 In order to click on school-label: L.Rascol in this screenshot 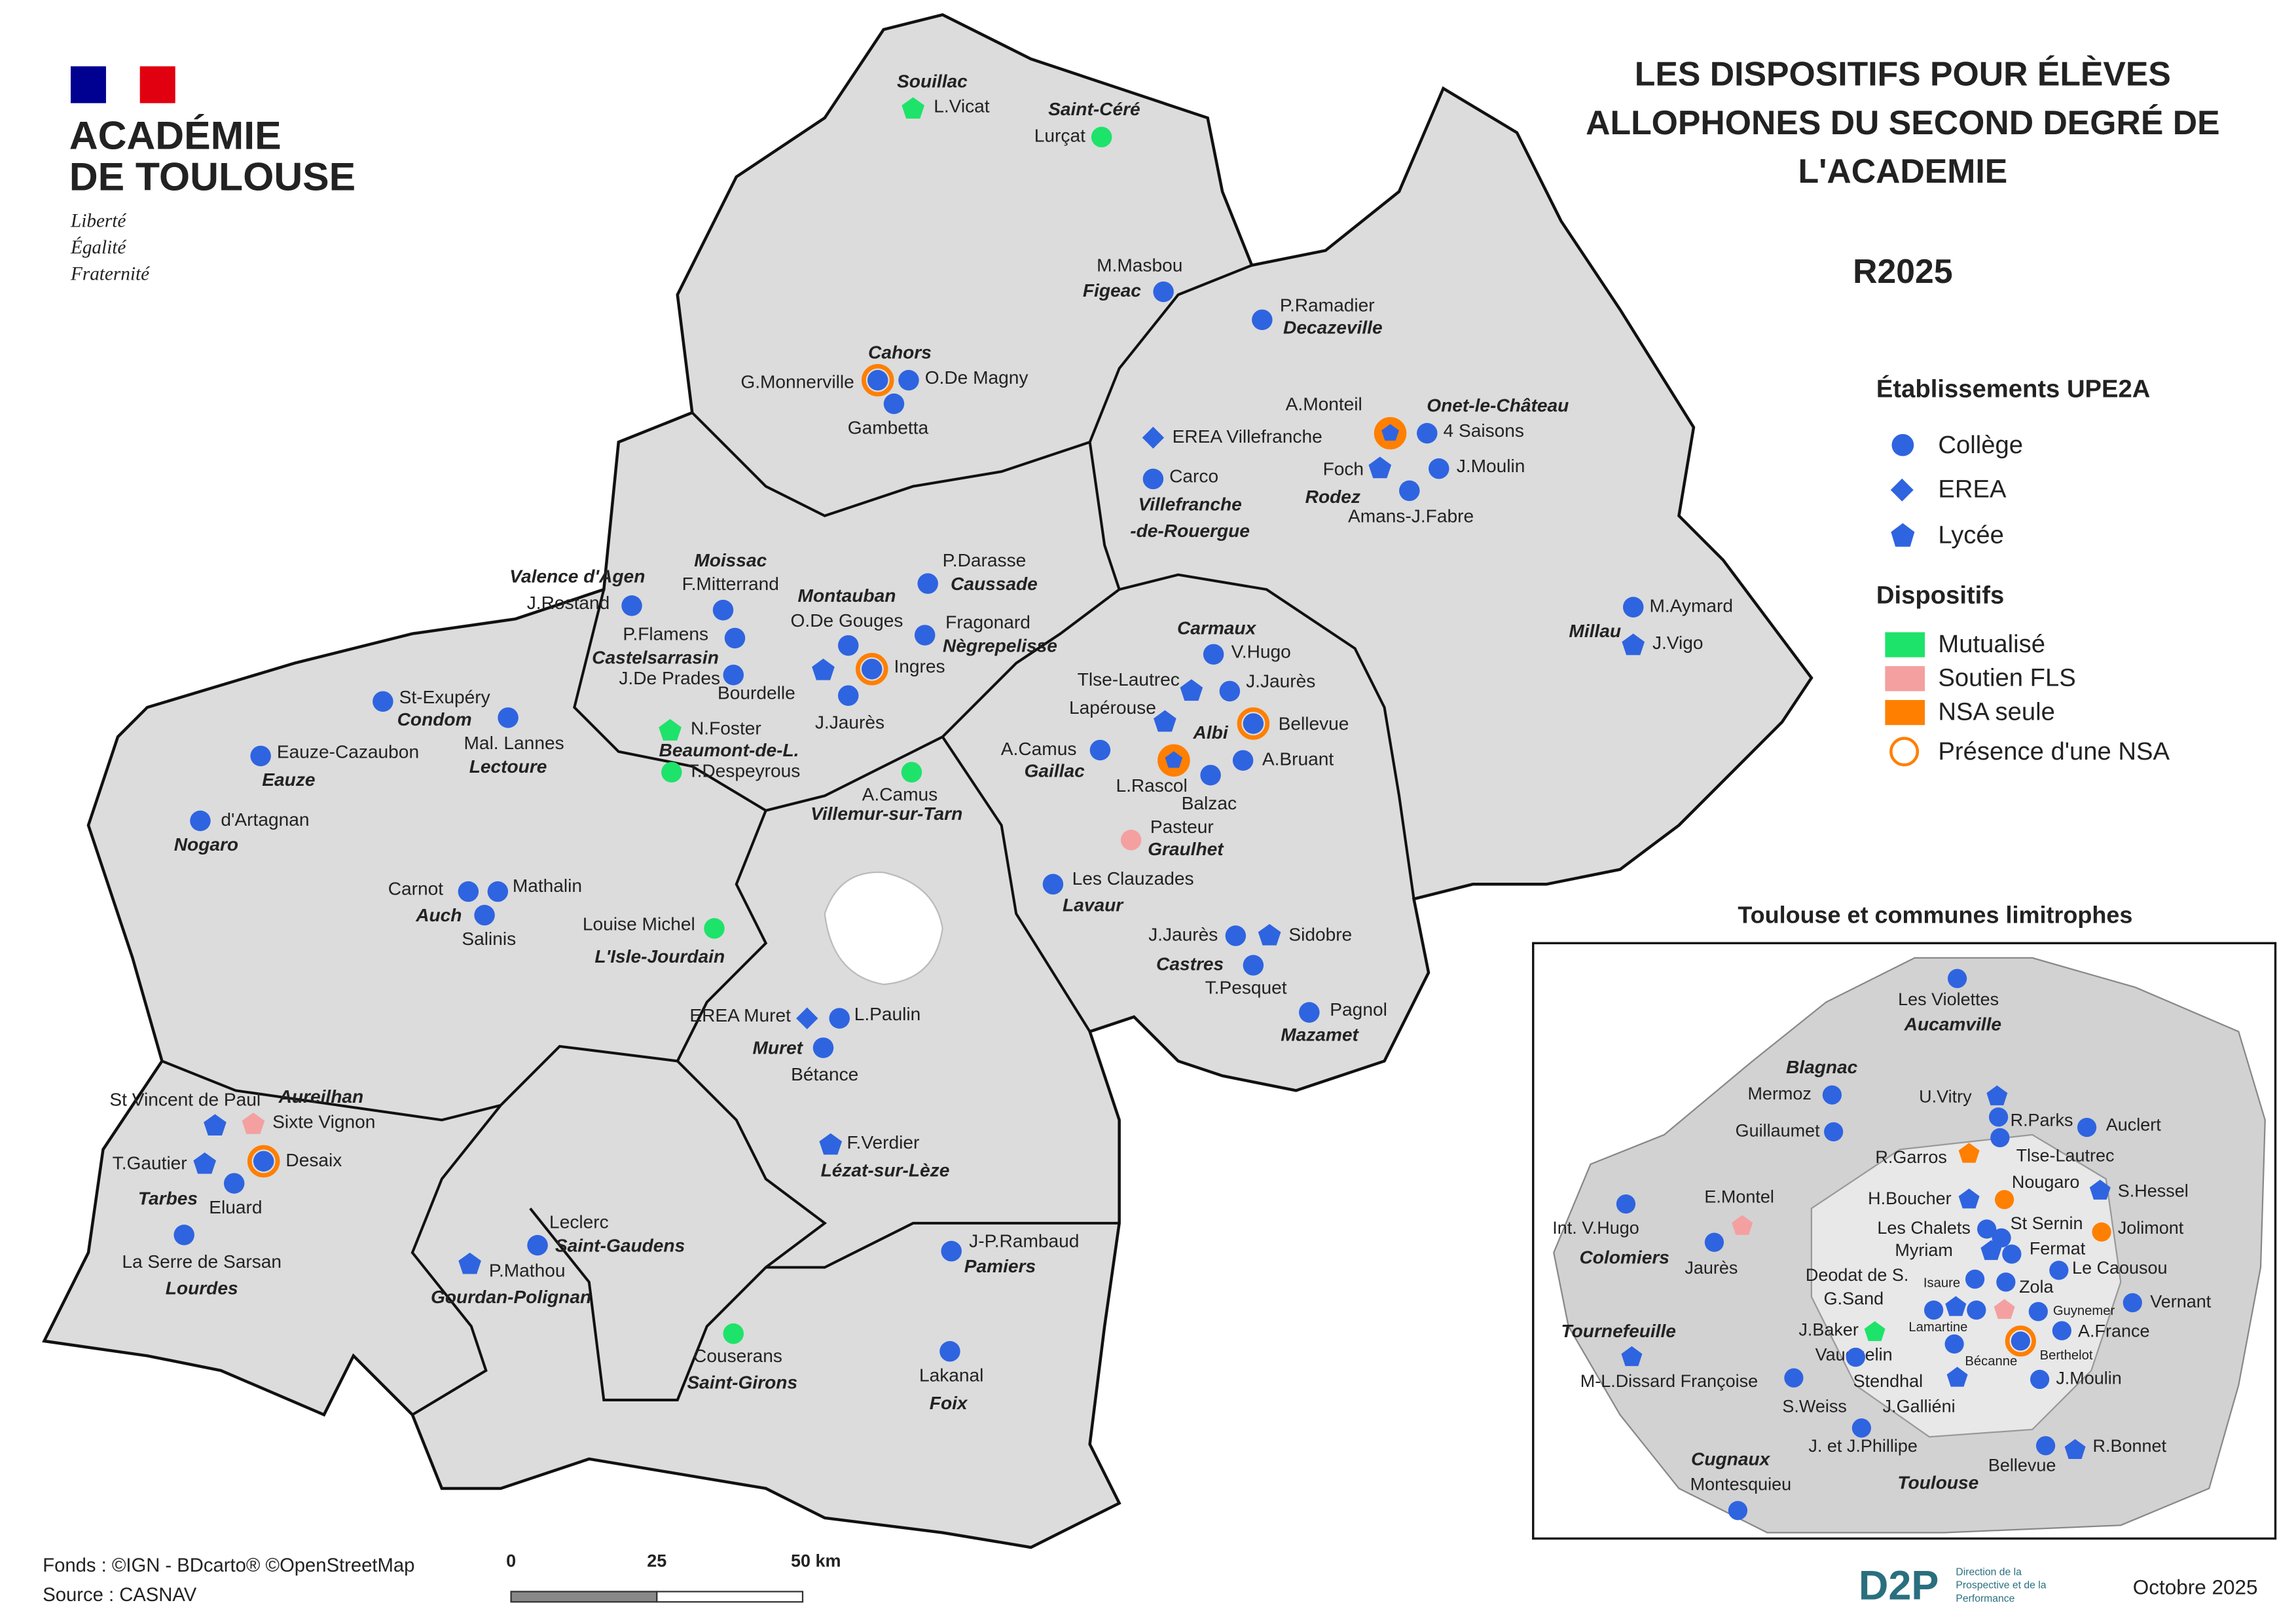, I will do `click(1151, 785)`.